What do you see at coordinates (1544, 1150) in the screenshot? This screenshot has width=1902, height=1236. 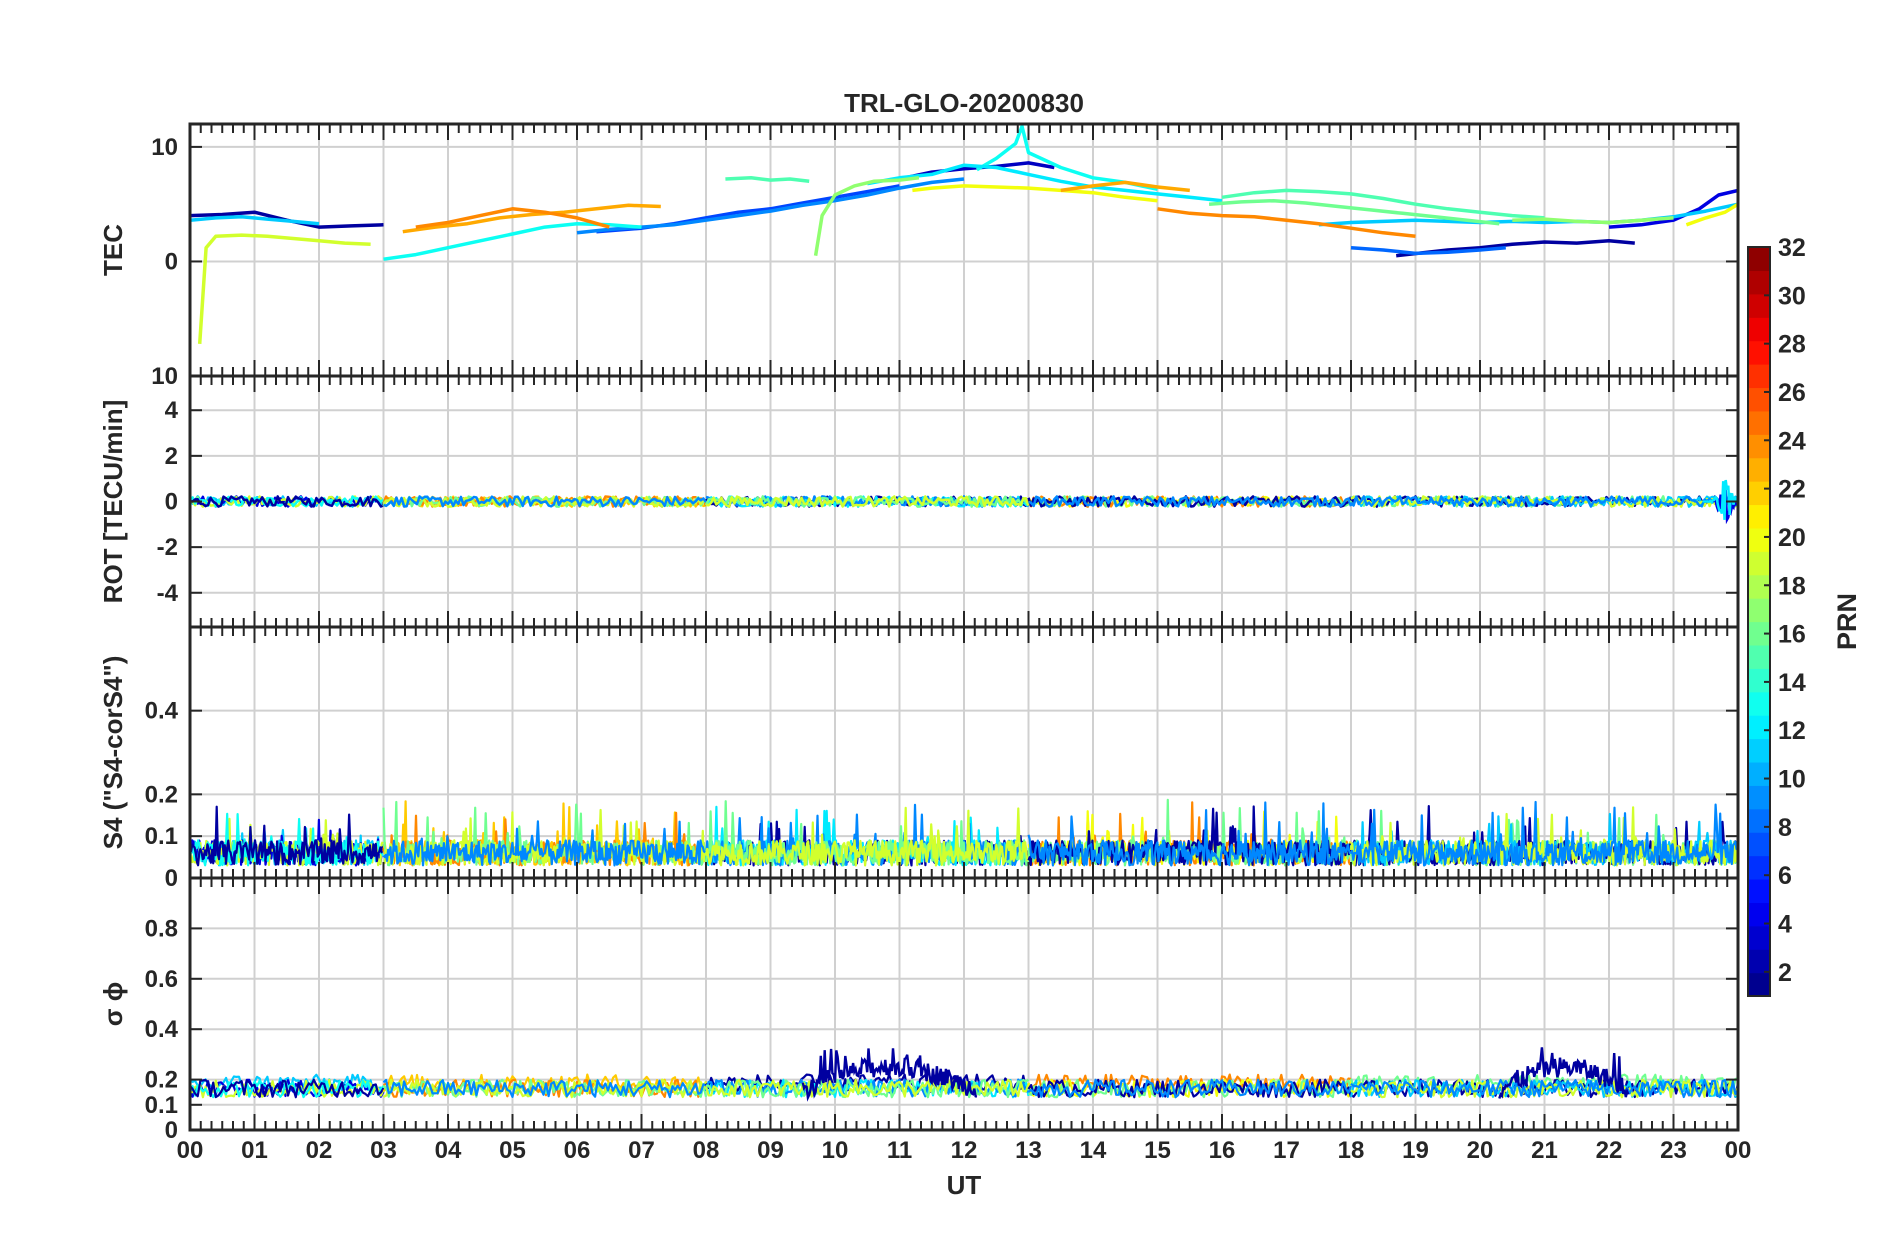 I see `x-tick-label: 21` at bounding box center [1544, 1150].